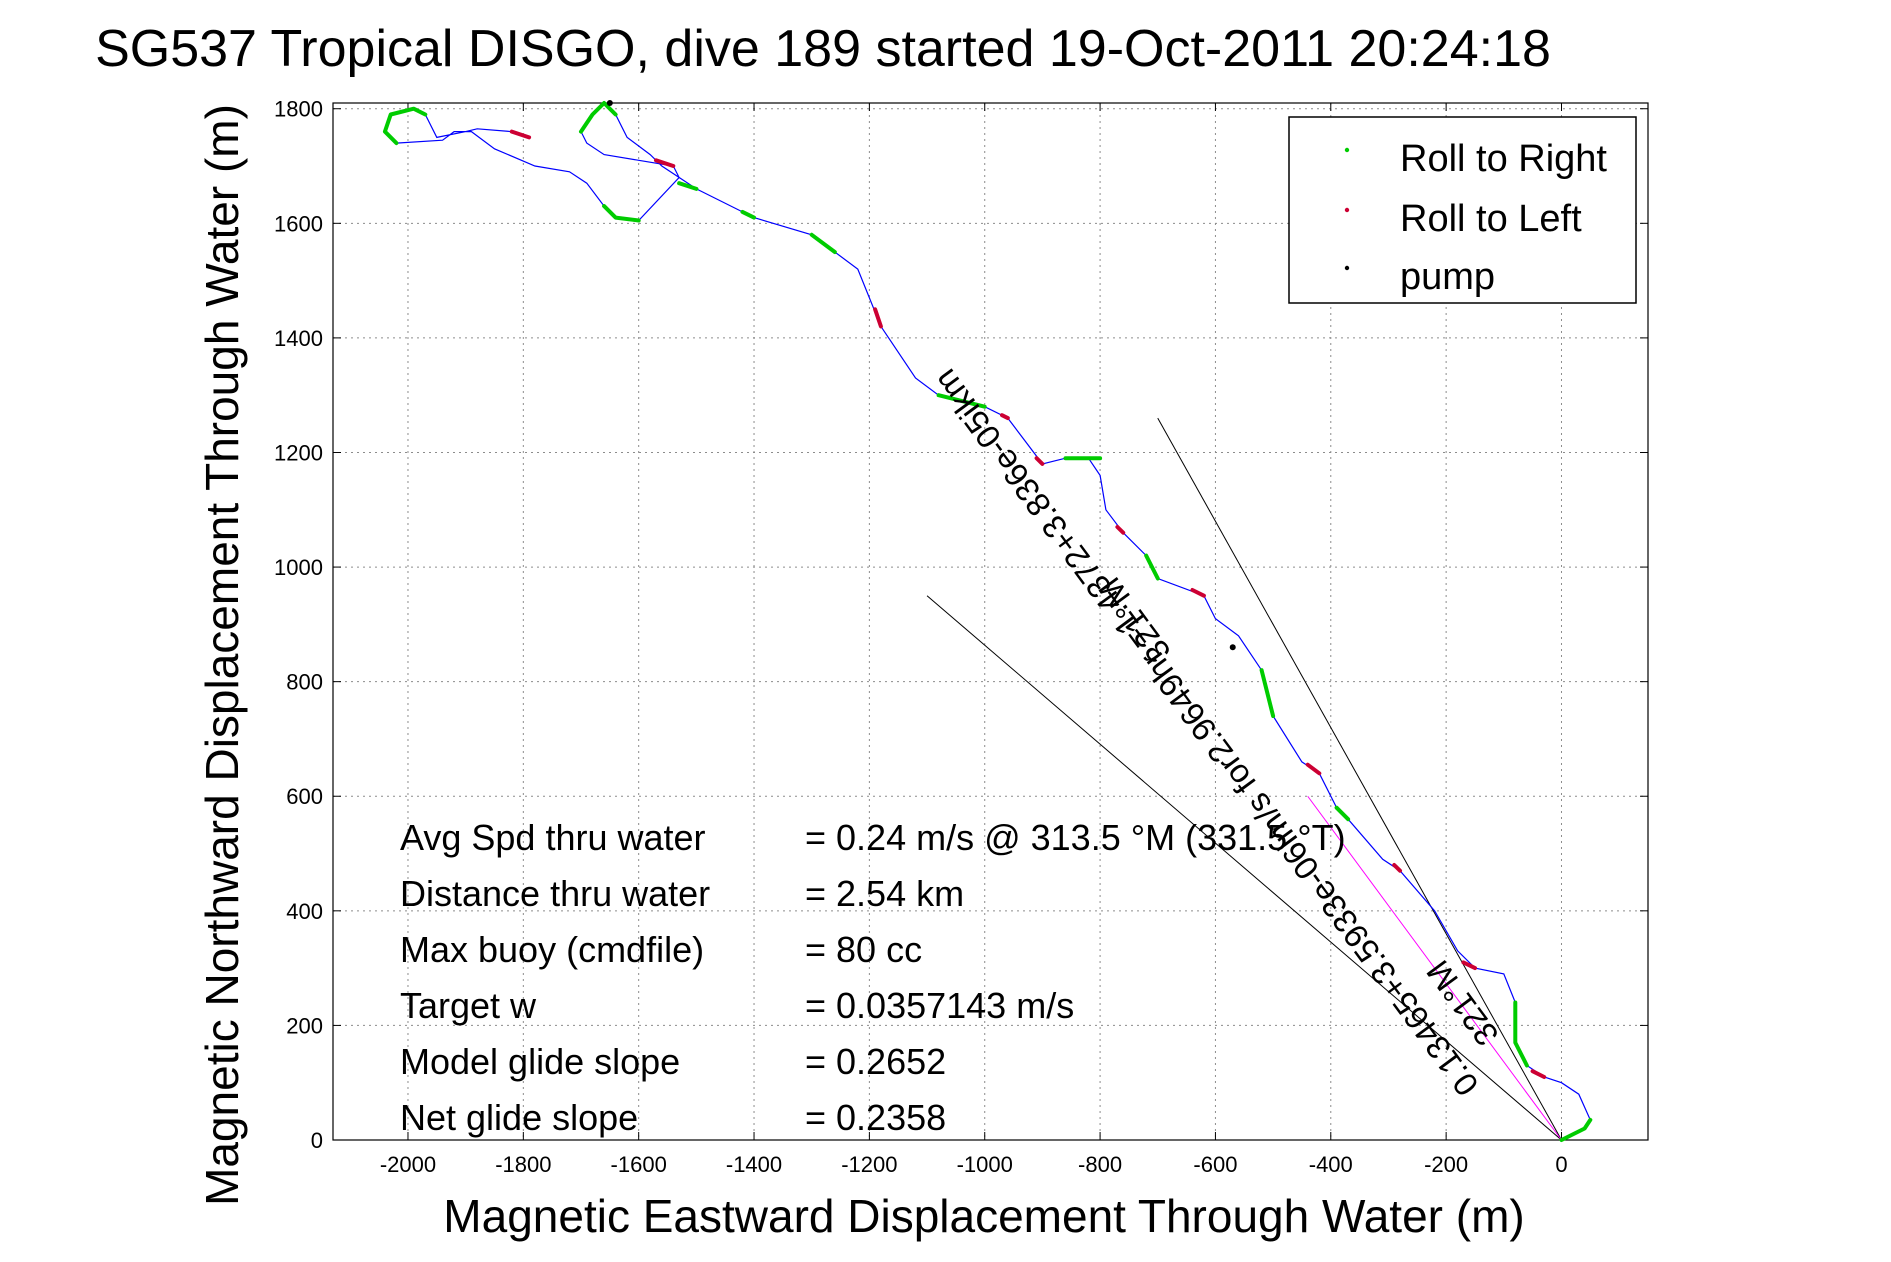 This screenshot has width=1891, height=1262. Describe the element at coordinates (1347, 268) in the screenshot. I see `legend-marker-pump` at that location.